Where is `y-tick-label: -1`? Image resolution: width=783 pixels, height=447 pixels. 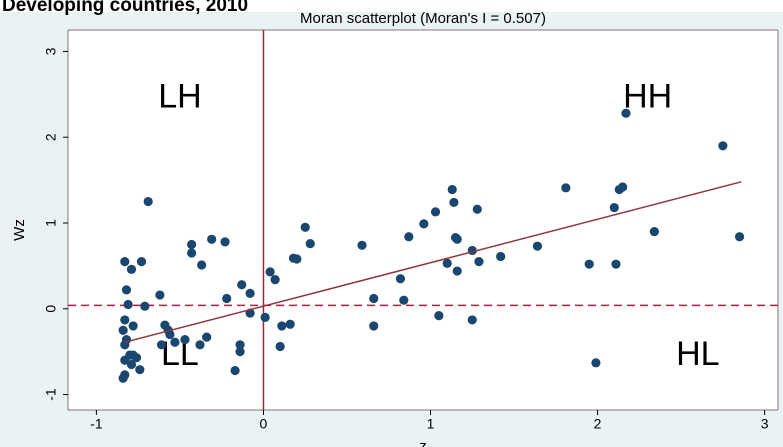
y-tick-label: -1 is located at coordinates (51, 394).